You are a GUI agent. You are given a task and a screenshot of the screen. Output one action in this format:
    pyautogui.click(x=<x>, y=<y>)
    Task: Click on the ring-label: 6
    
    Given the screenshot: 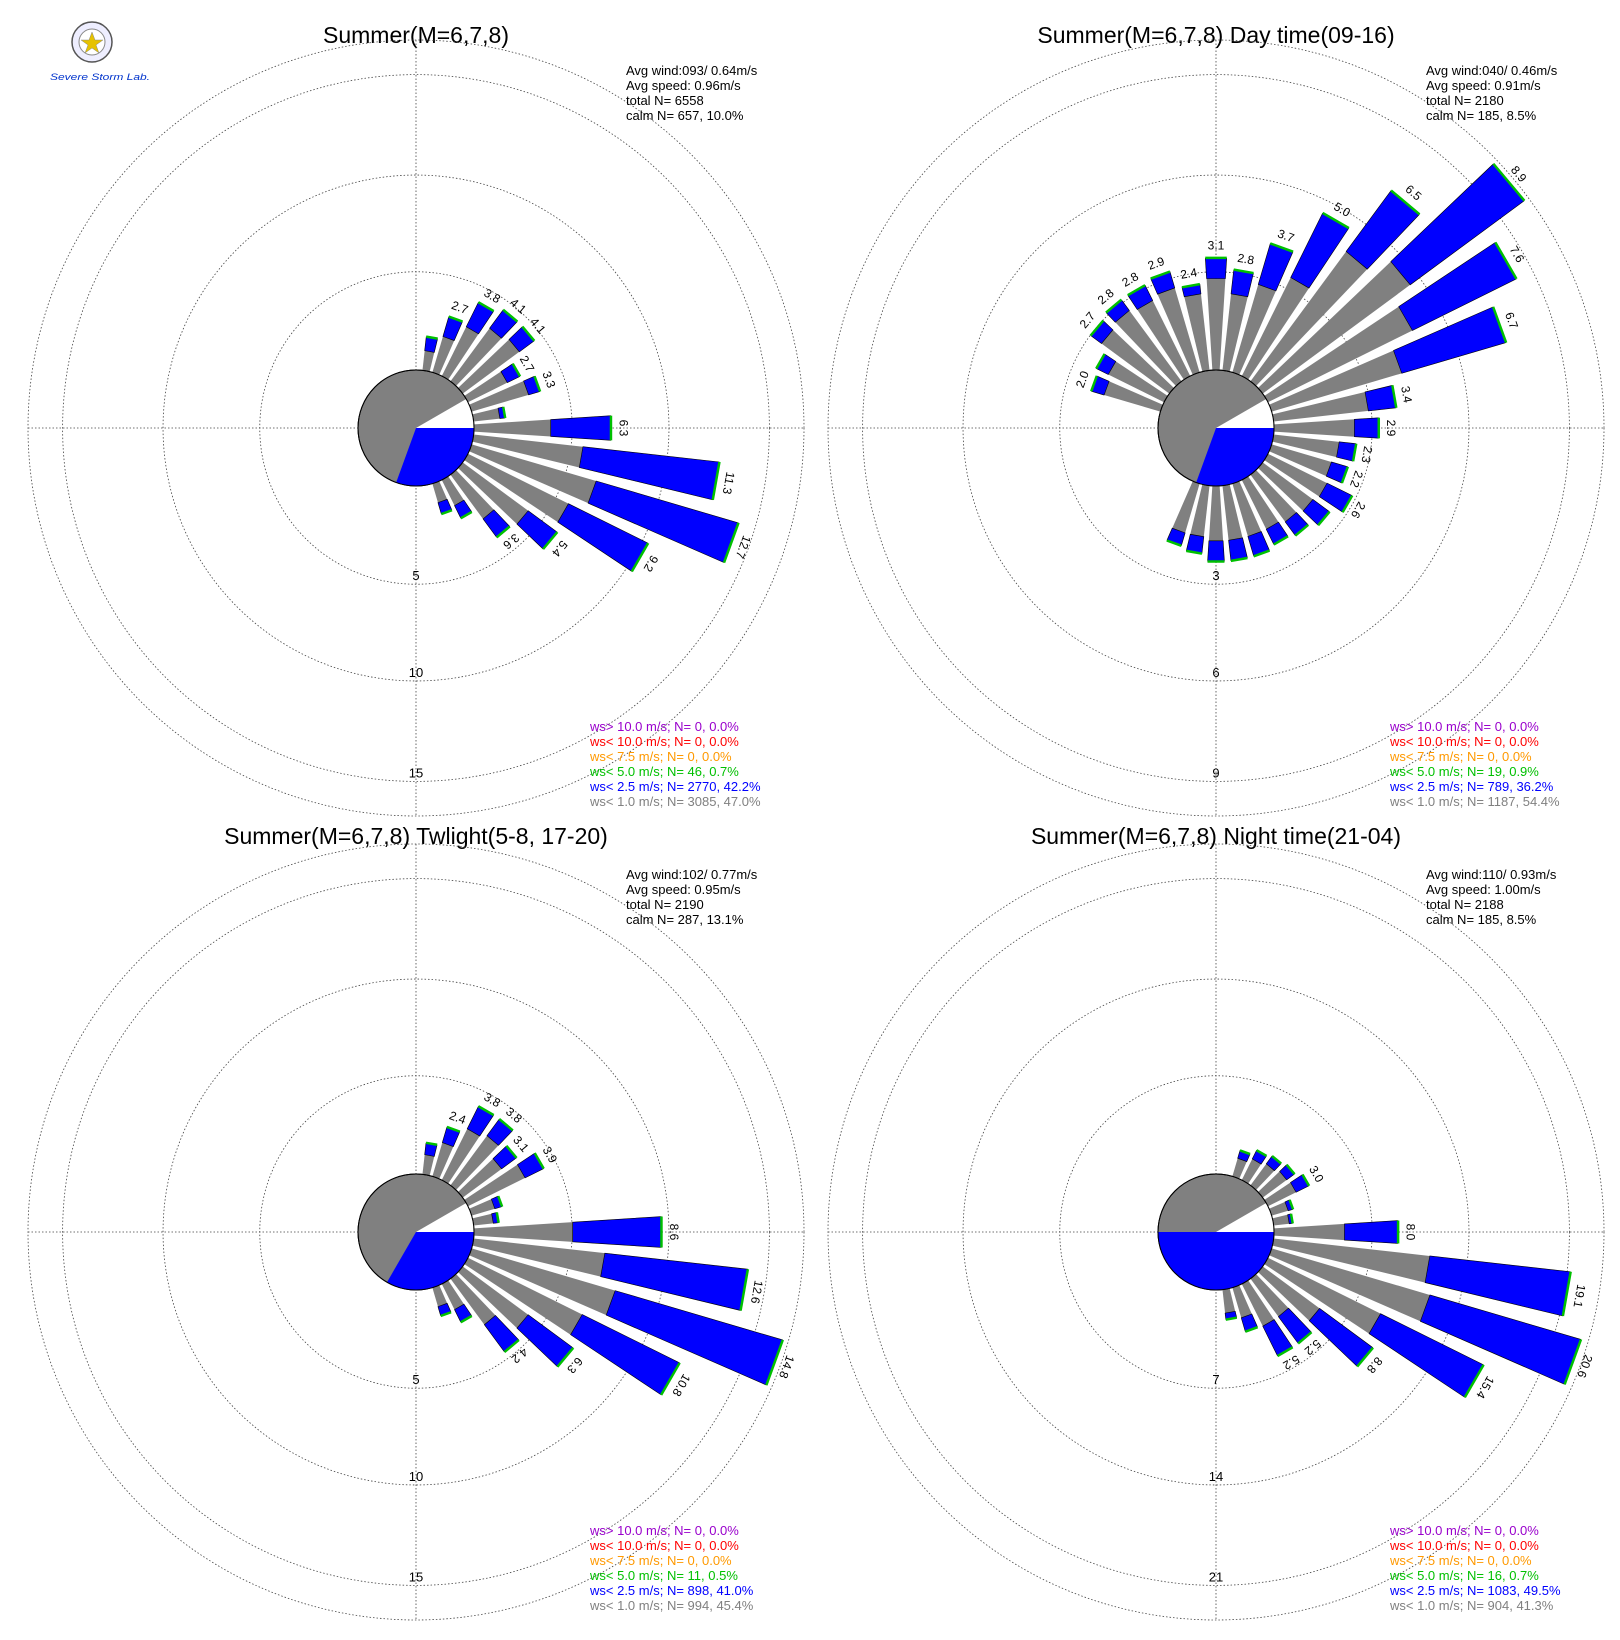 What is the action you would take?
    pyautogui.click(x=1215, y=672)
    